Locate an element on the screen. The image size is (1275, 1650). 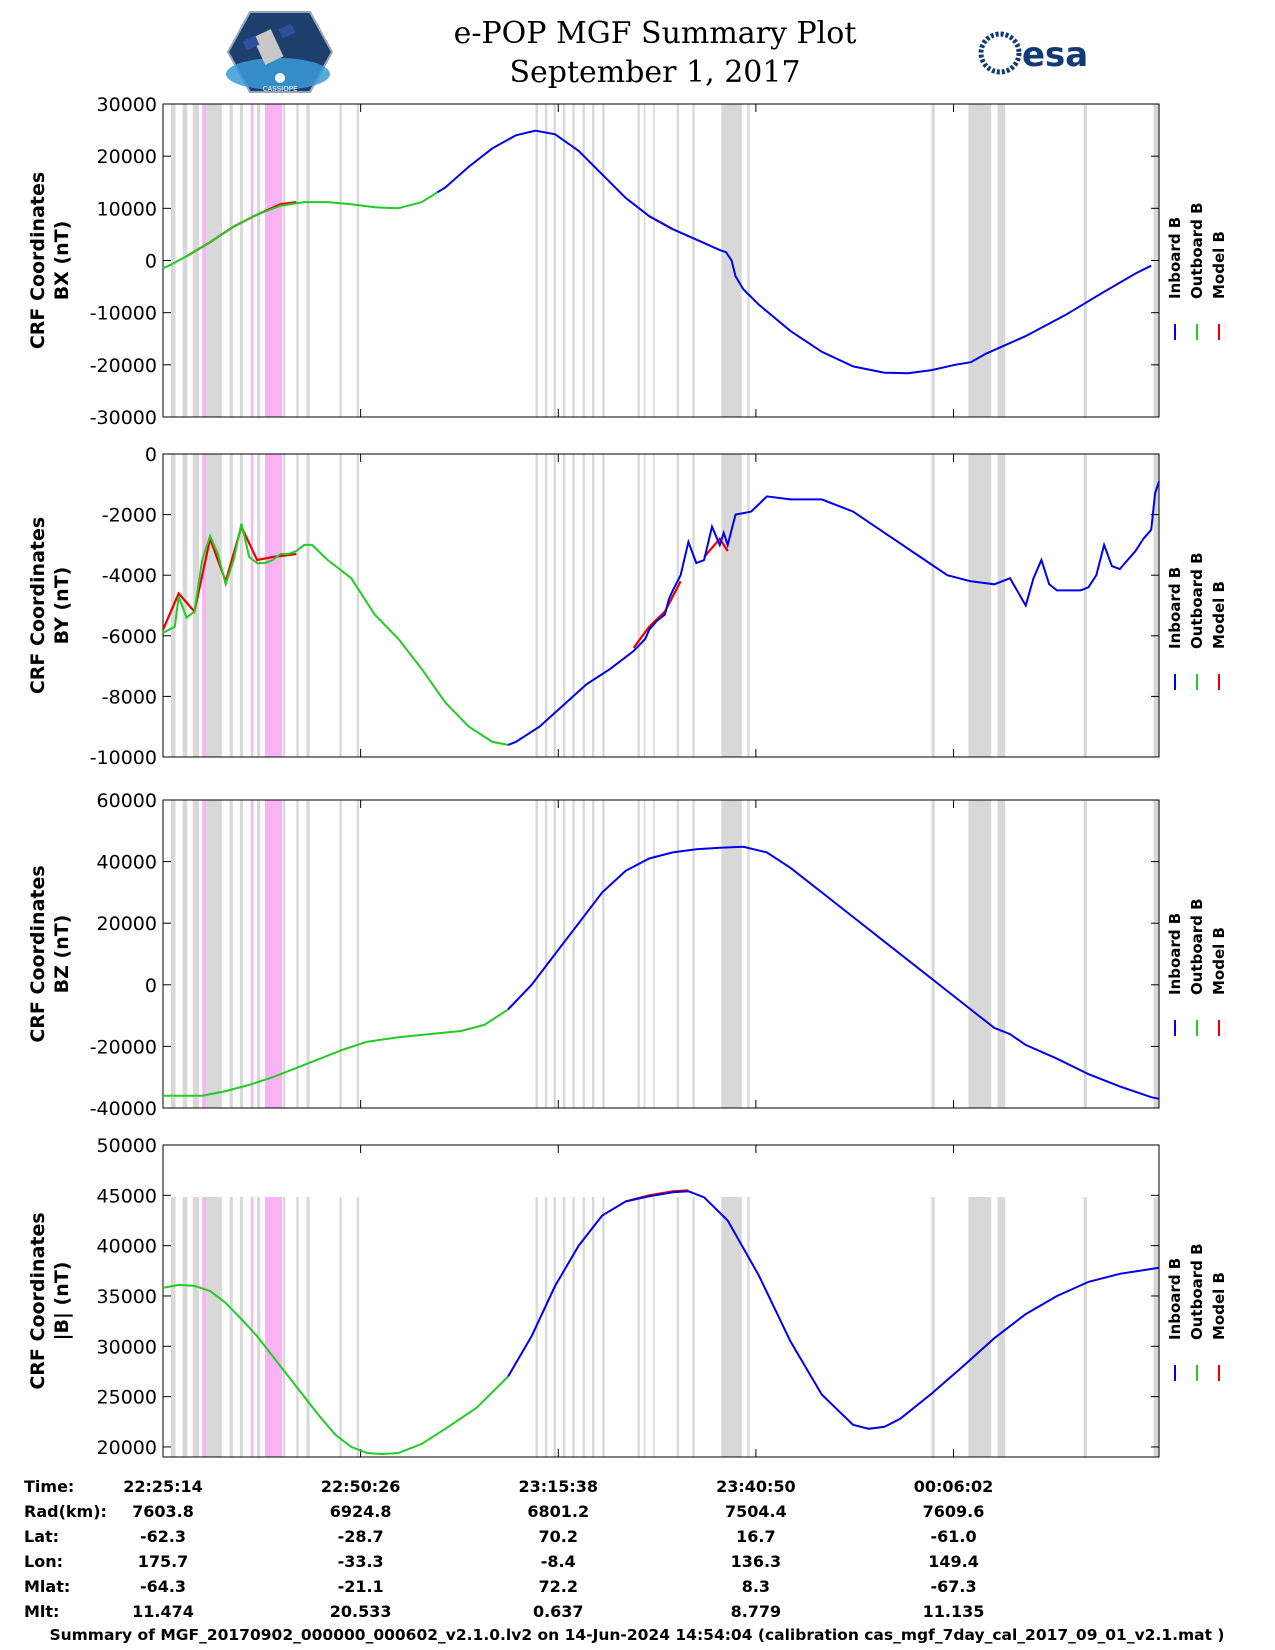
table-cell: 7504.4 is located at coordinates (756, 1511).